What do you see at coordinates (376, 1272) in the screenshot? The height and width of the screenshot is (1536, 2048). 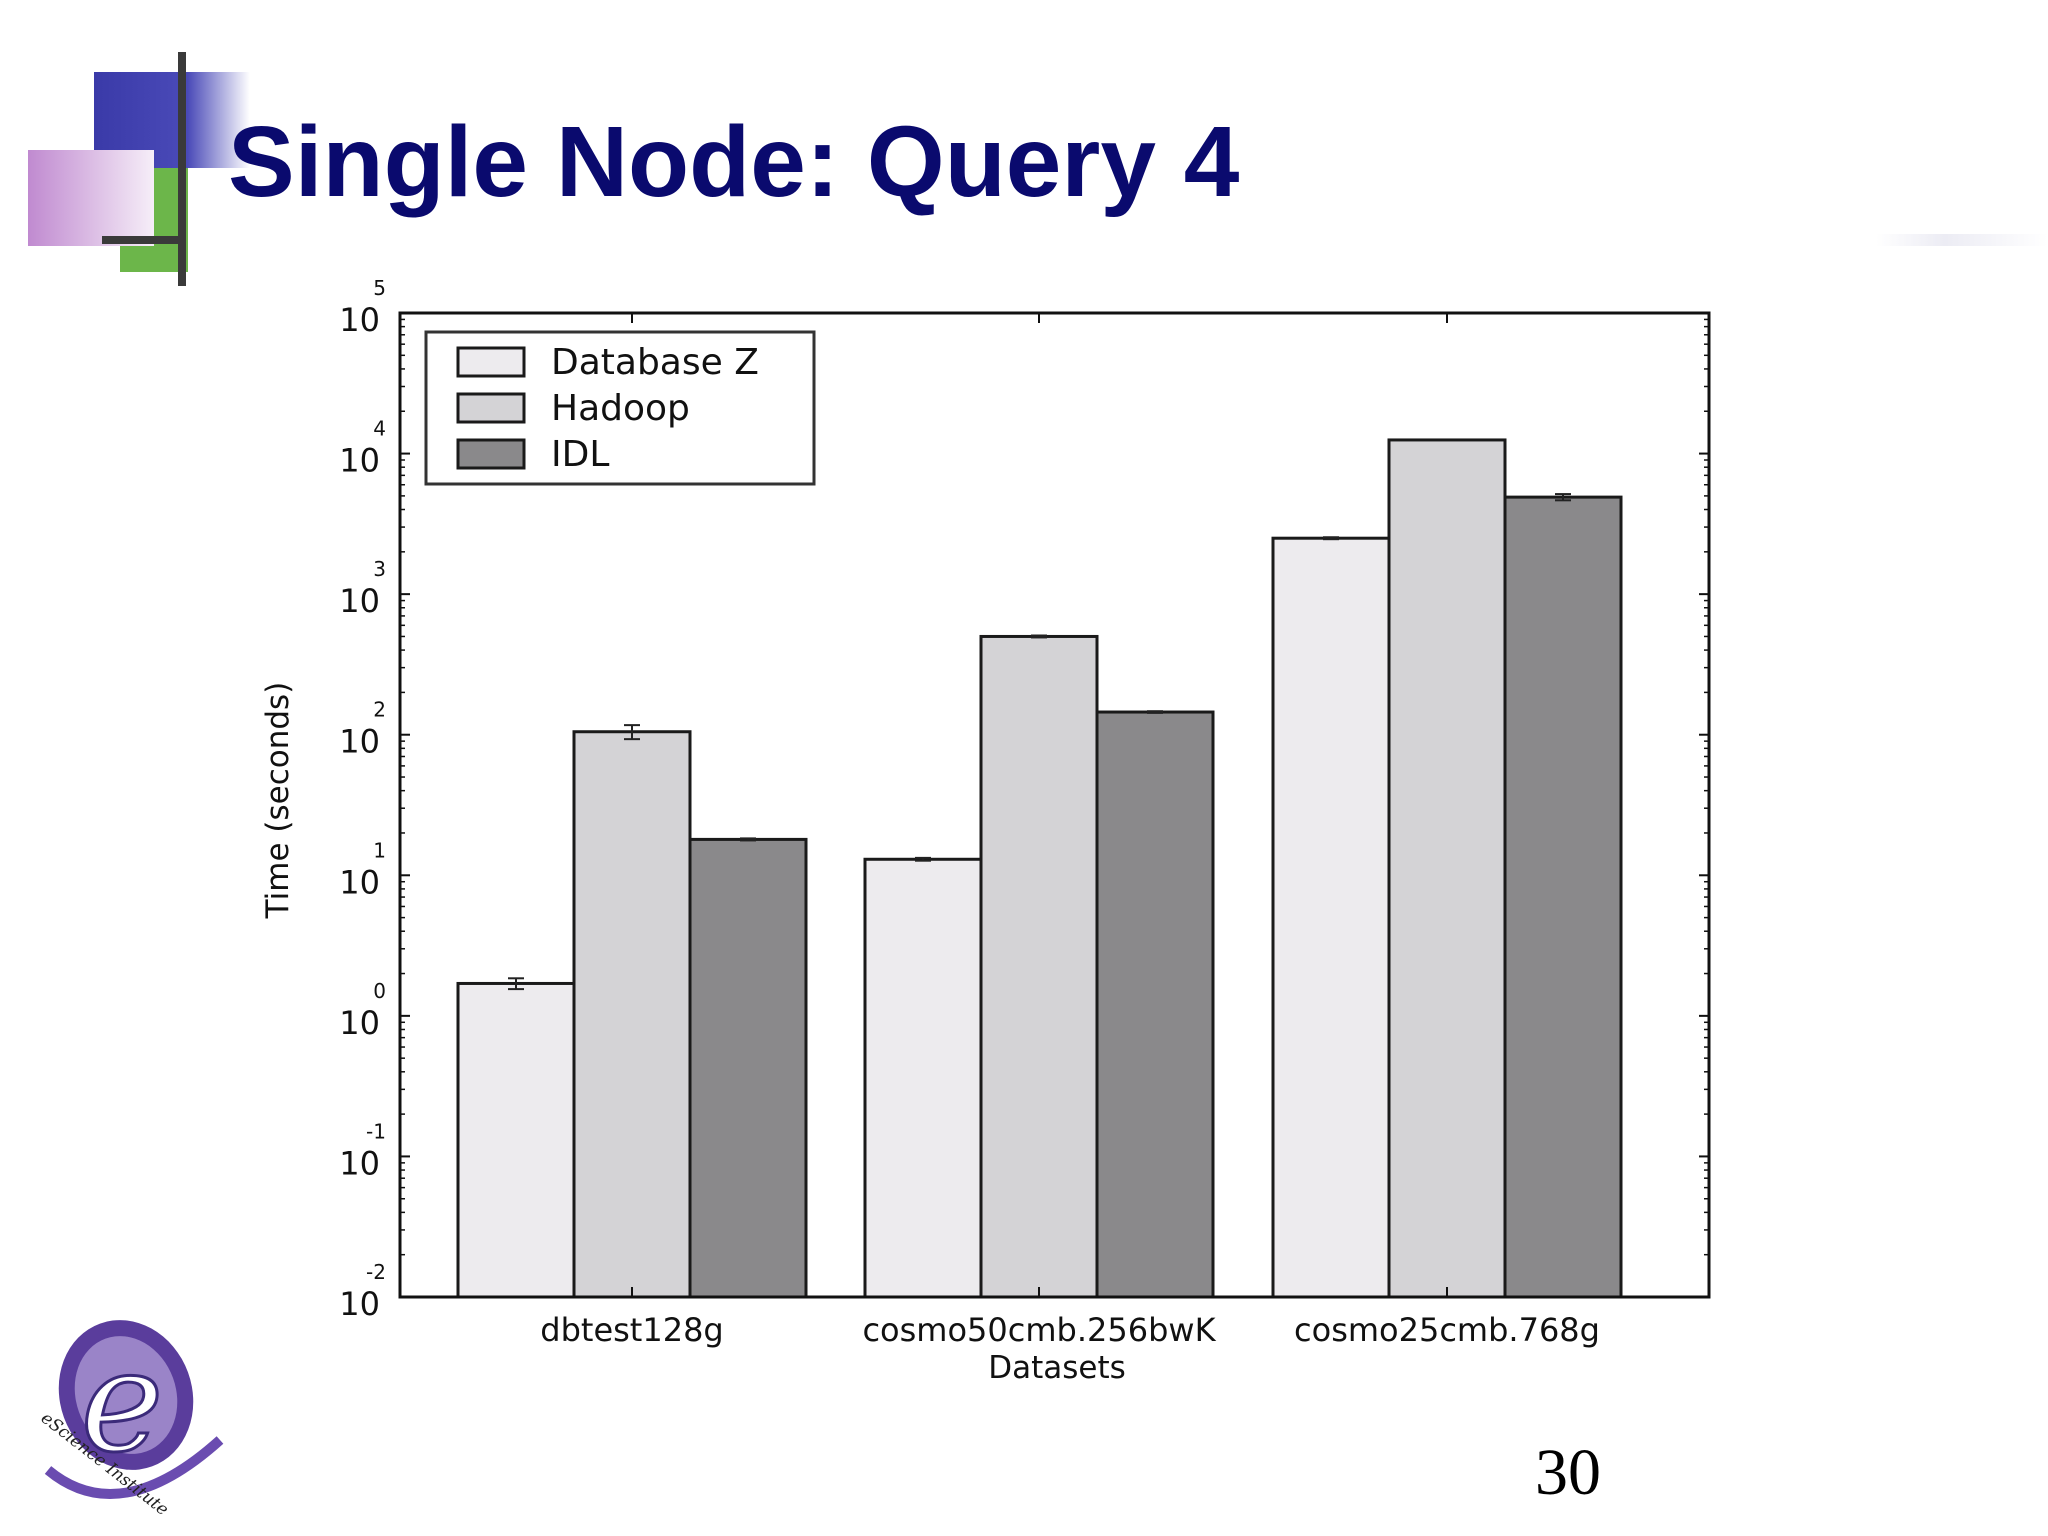 I see `y-tick-exponent: -2` at bounding box center [376, 1272].